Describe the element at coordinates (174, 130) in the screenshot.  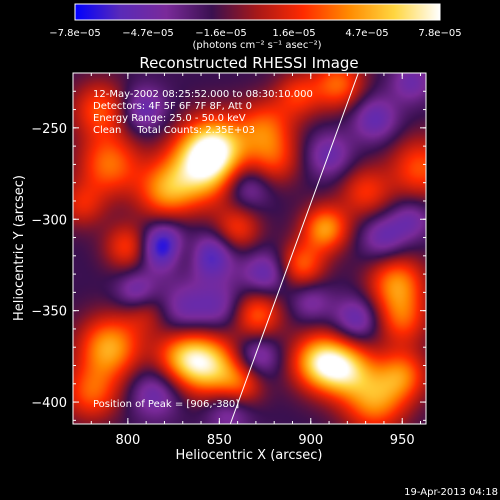
I see `annotation-clean-counts: Clean Total Counts: 2.35E+03` at that location.